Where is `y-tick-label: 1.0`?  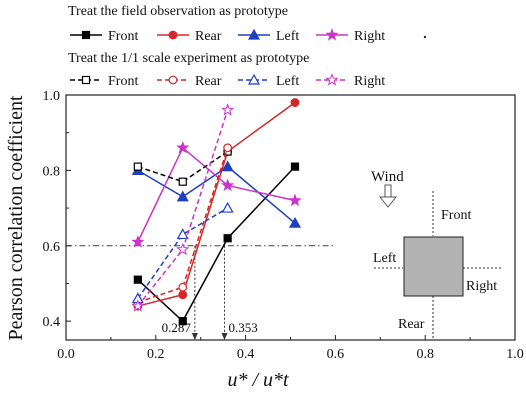
y-tick-label: 1.0 is located at coordinates (52, 96).